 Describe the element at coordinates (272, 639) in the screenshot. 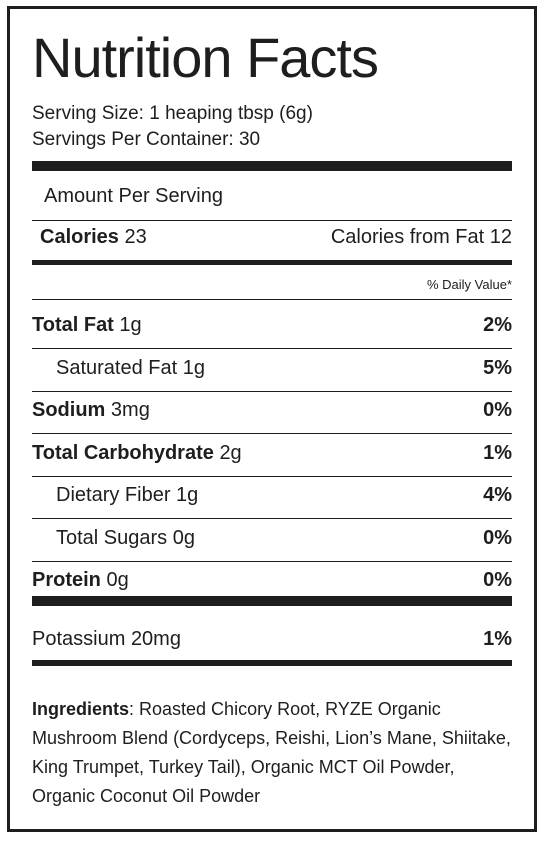

I see `potassium-row: Potassium 20mg 1%` at that location.